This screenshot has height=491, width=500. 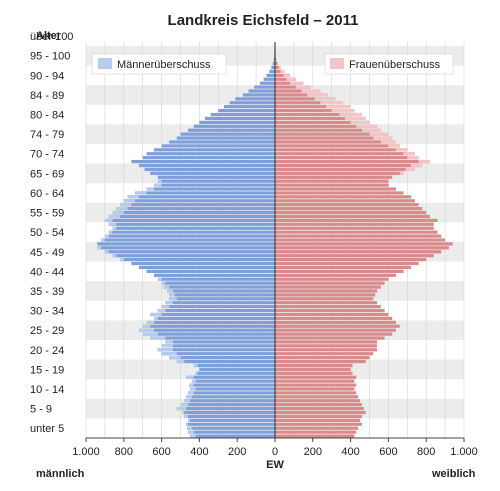 I want to click on age-tick-label: unter 5, so click(x=47, y=429).